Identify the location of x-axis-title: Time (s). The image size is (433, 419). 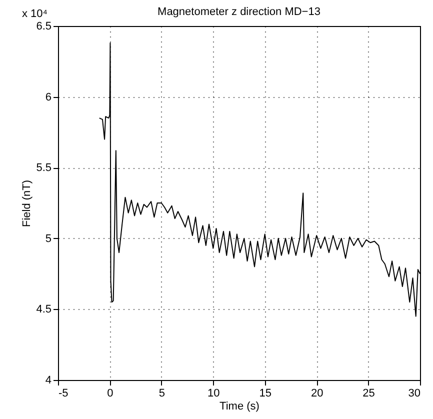
(240, 406).